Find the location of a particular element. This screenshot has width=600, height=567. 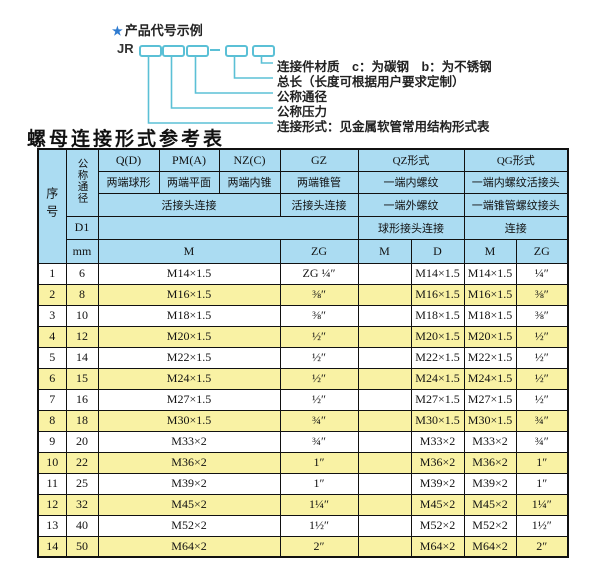

cell-qg_m: M27×1.5 is located at coordinates (490, 399).